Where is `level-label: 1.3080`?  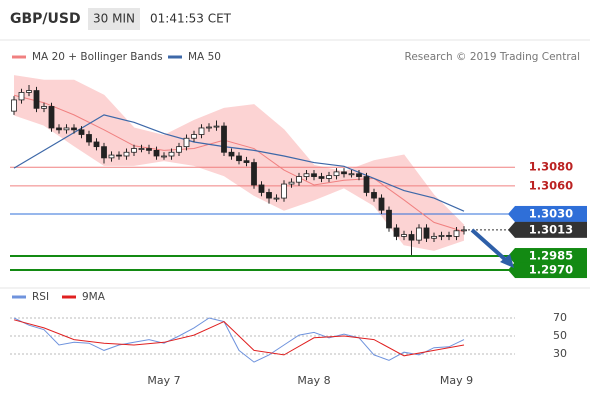 level-label: 1.3080 is located at coordinates (551, 167).